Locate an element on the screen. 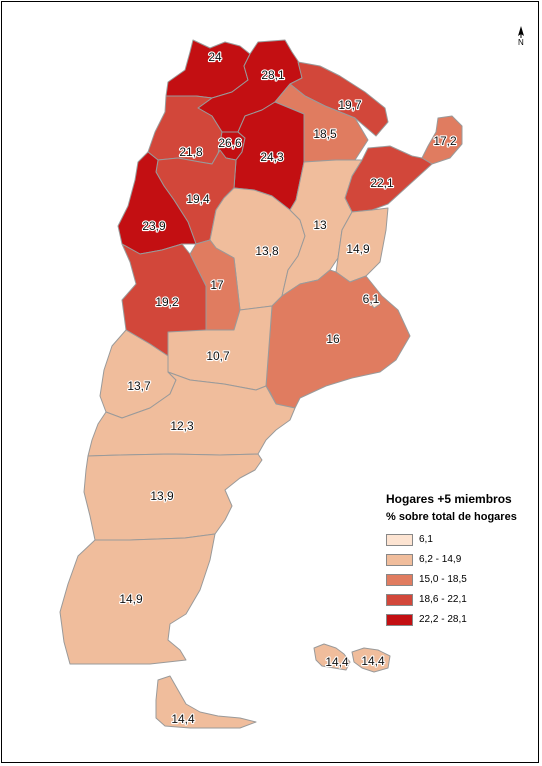 Image resolution: width=542 pixels, height=766 pixels. north-arrow-icon is located at coordinates (521, 32).